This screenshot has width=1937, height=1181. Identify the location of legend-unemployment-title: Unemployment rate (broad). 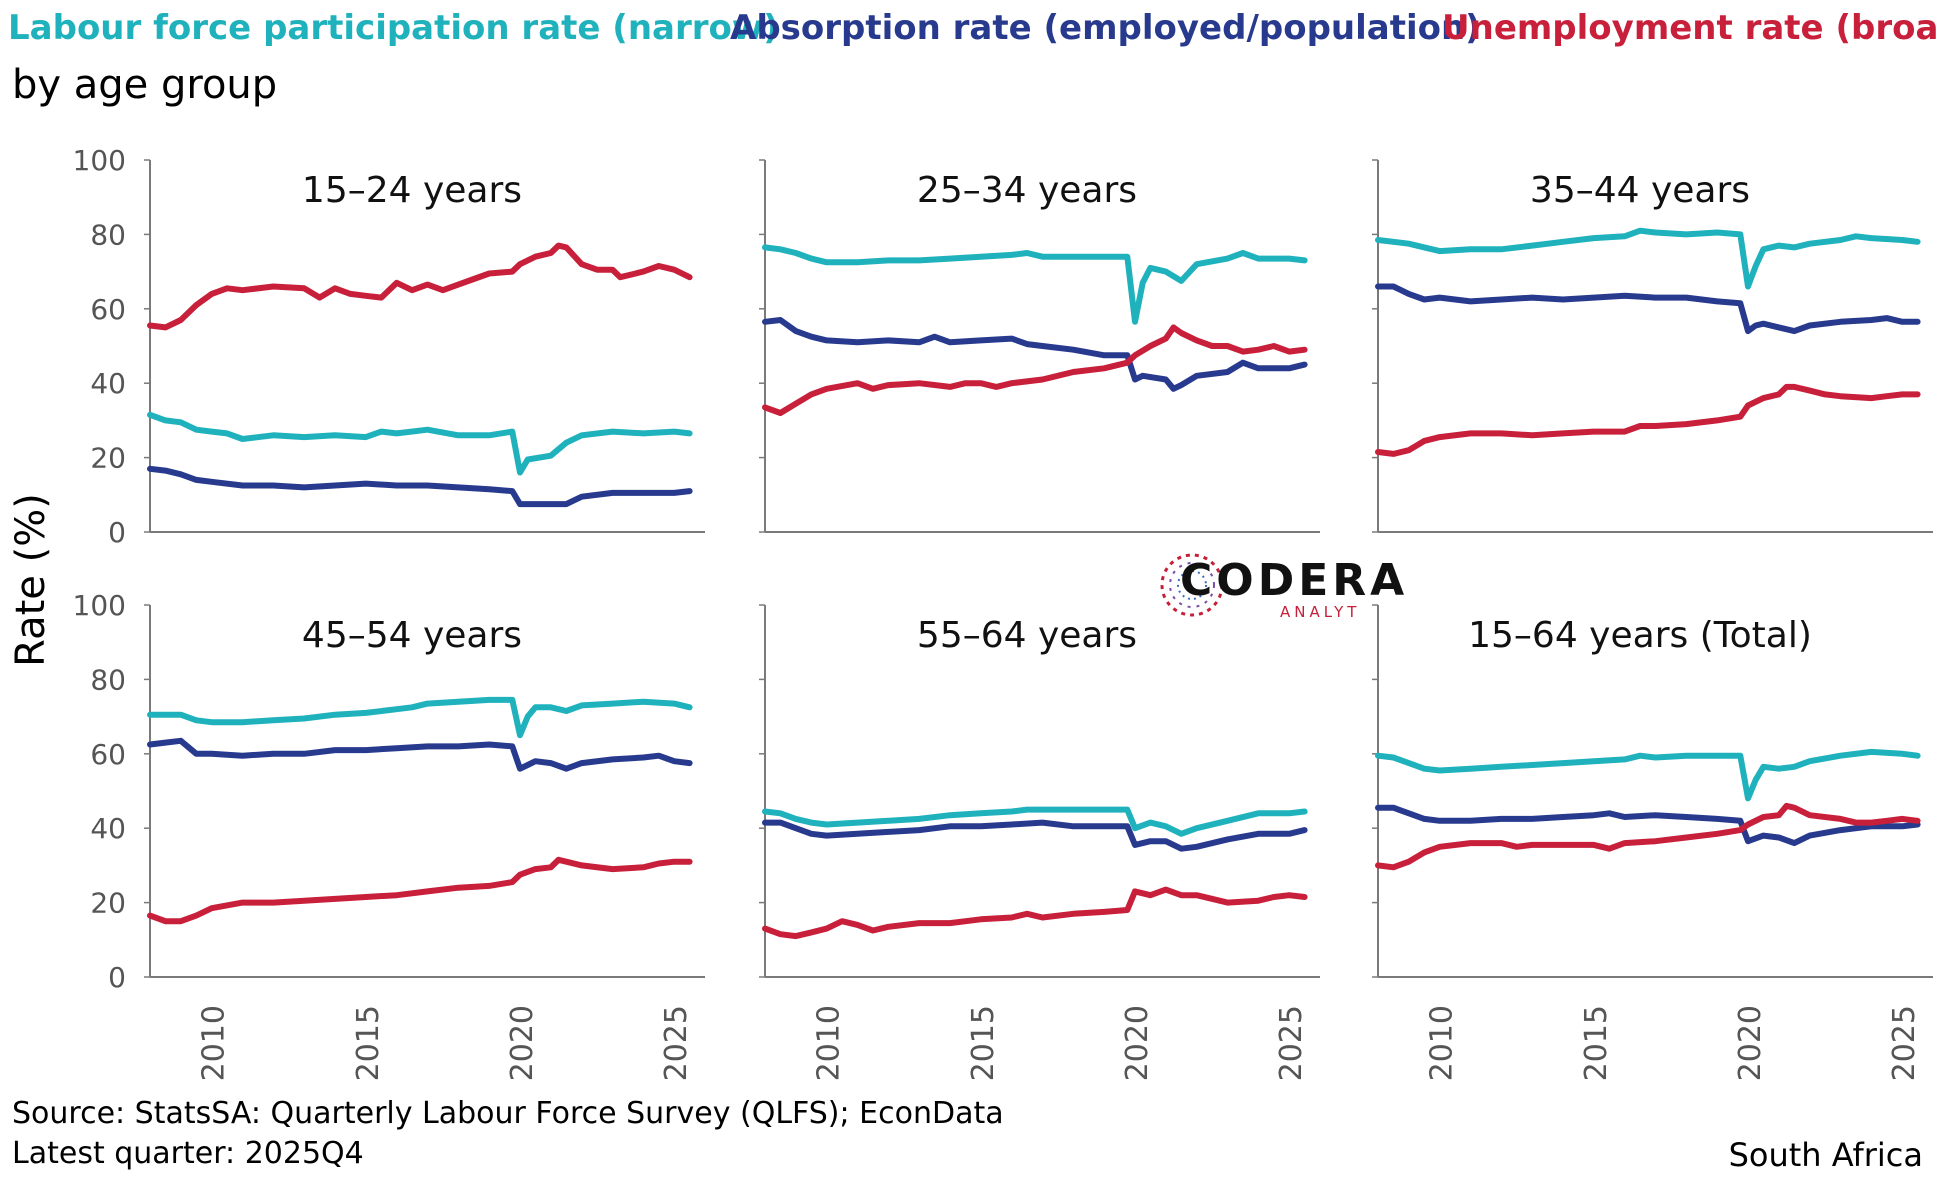
(1689, 28).